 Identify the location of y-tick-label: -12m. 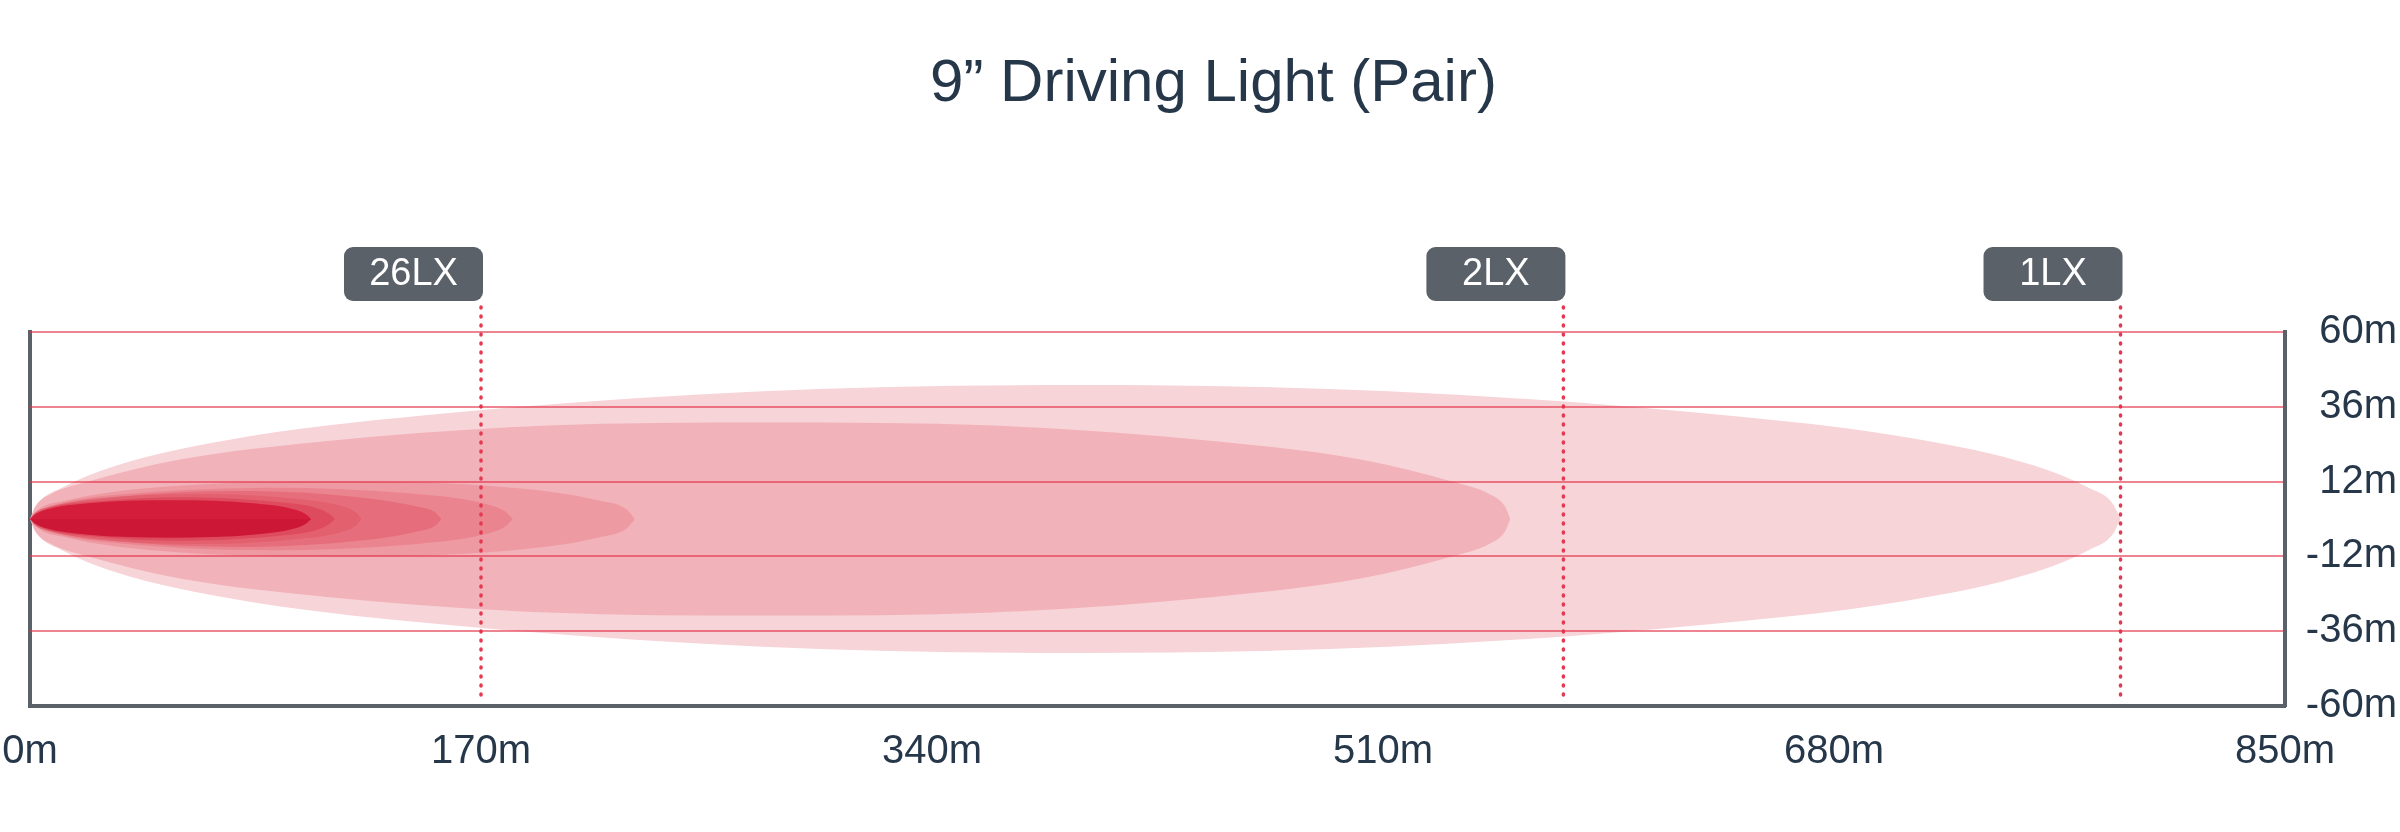
(2351, 553).